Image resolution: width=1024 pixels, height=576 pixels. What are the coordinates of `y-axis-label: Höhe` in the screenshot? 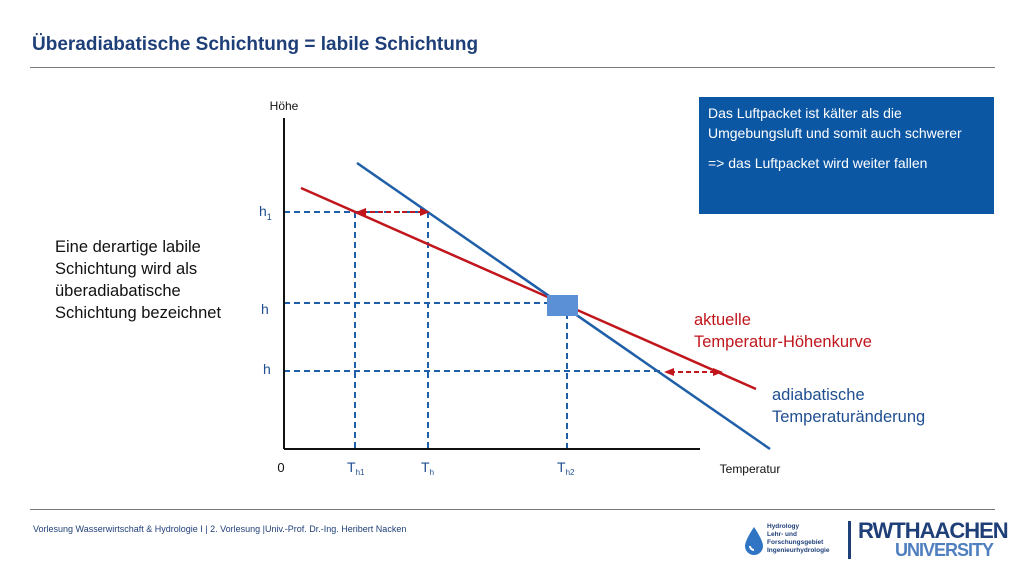 It's located at (284, 106).